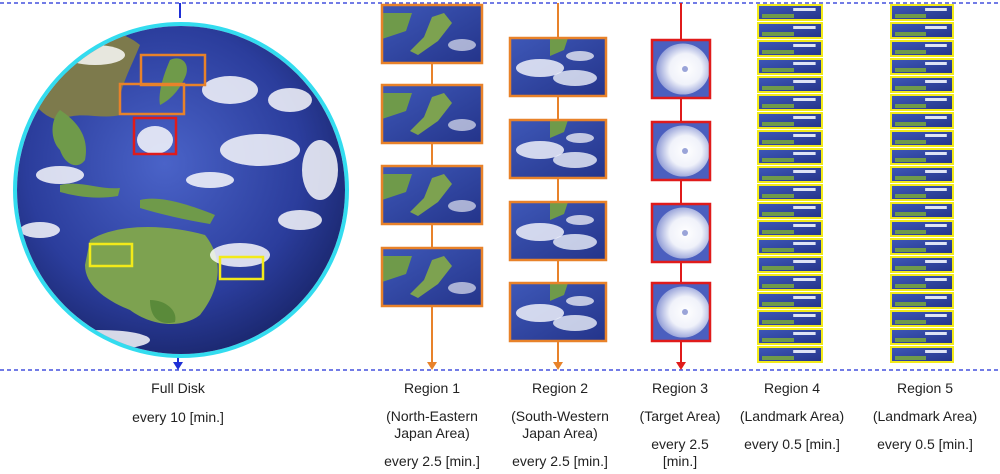  Describe the element at coordinates (681, 366) in the screenshot. I see `region3-arrowhead` at that location.